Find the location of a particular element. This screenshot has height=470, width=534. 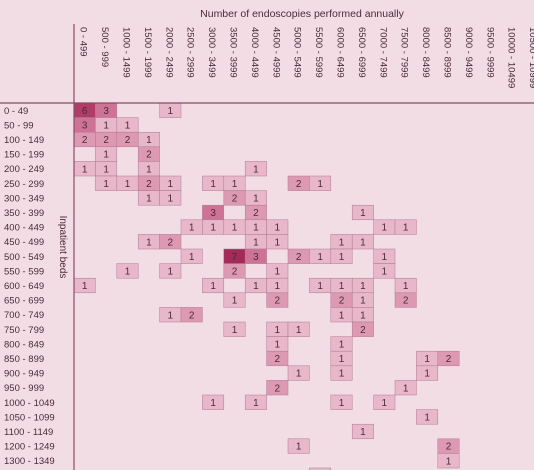

column-tick-label: 2000 - 2499 is located at coordinates (168, 52).